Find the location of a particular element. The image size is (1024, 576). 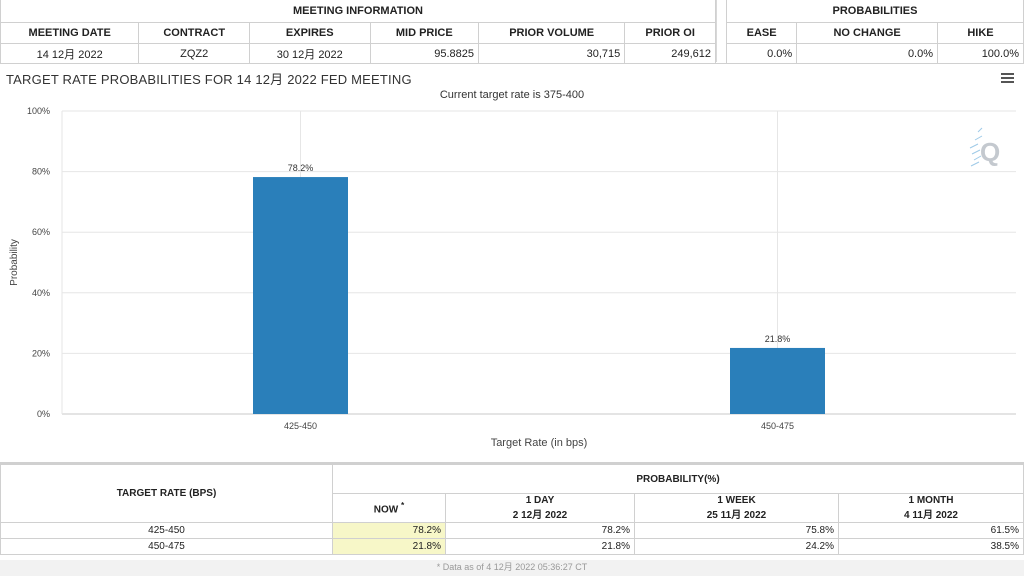

prior-oi-value: 249,612 is located at coordinates (670, 54).